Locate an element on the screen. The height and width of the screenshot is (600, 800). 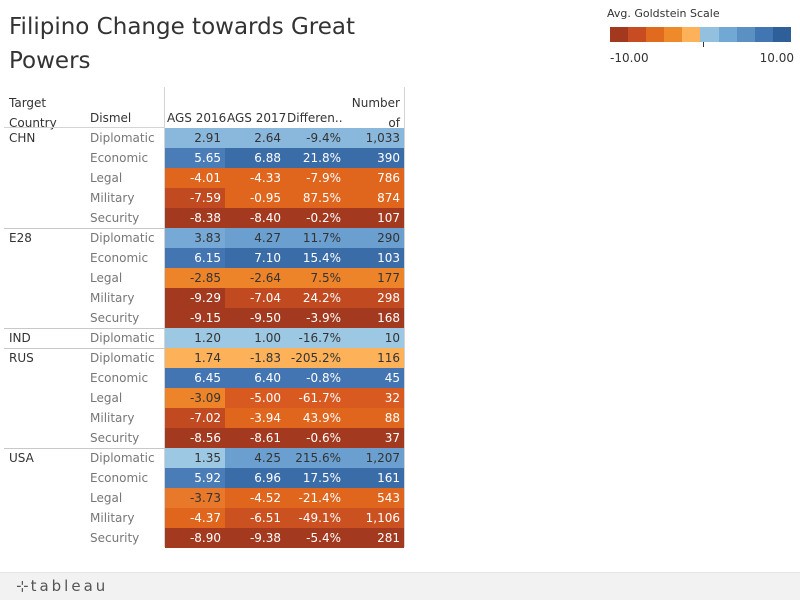
cell-number-of-records: 32 is located at coordinates (374, 398).